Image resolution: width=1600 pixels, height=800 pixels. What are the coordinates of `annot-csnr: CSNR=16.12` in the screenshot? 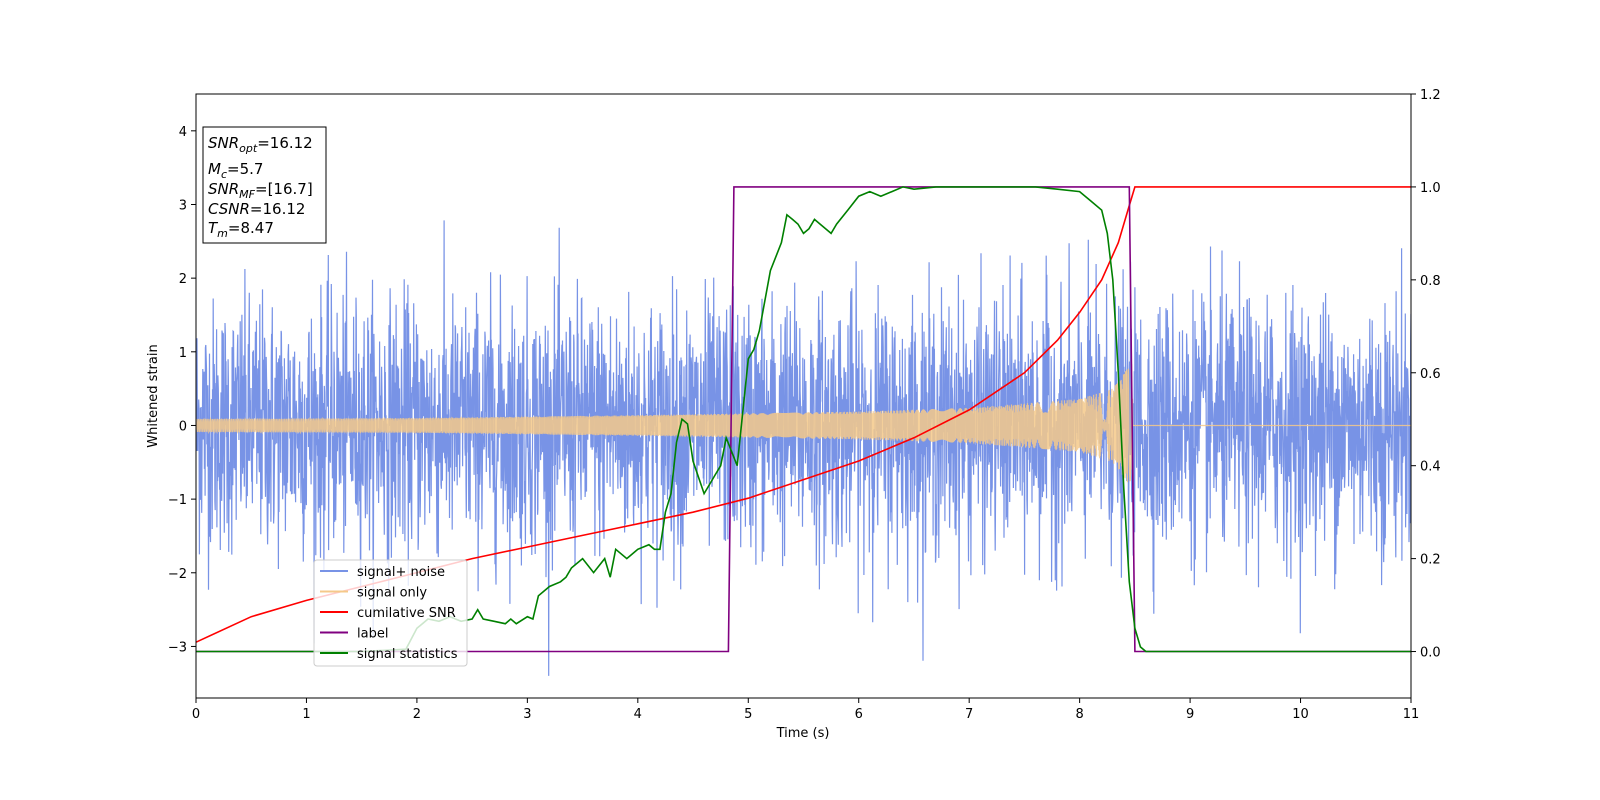 It's located at (256, 209).